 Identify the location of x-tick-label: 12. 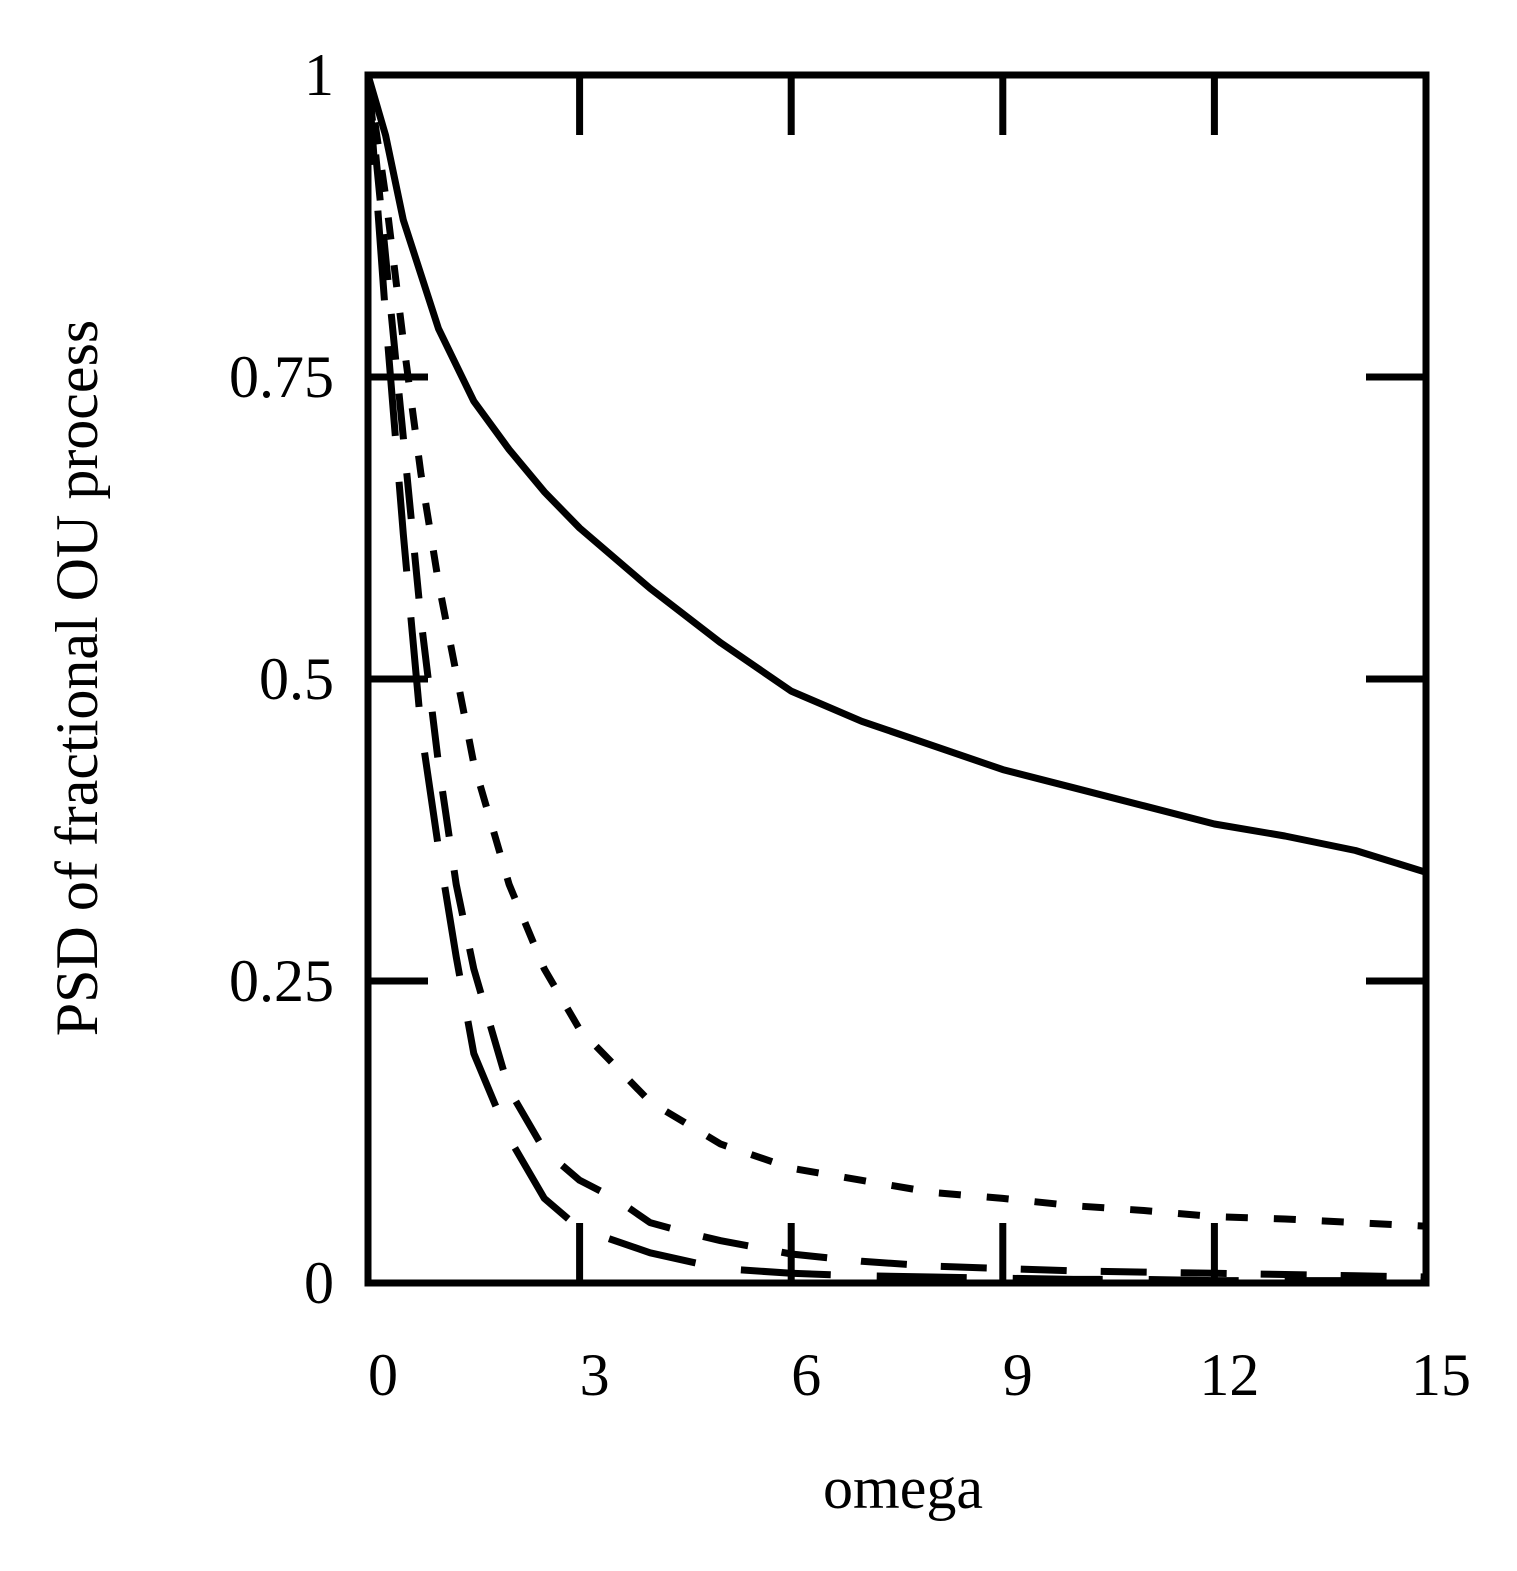
(1229, 1375).